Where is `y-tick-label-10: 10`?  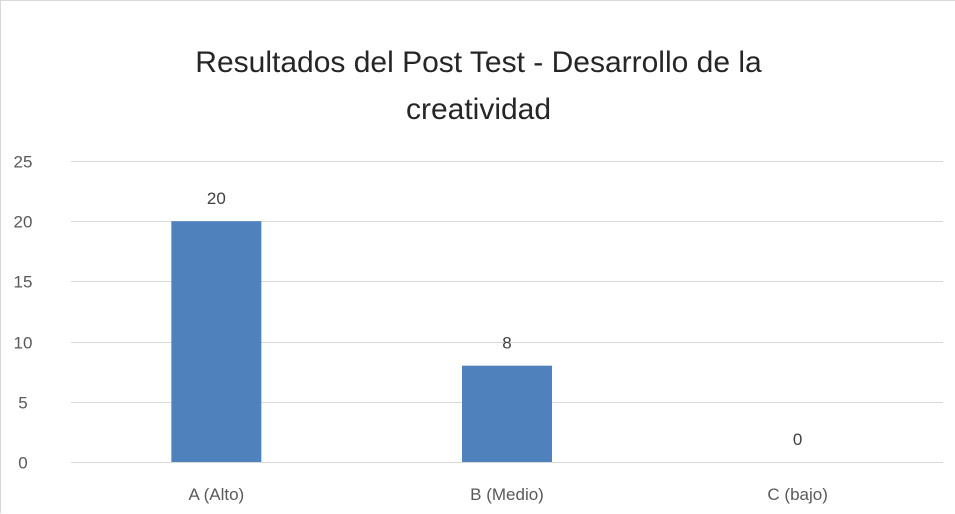 y-tick-label-10: 10 is located at coordinates (23, 343).